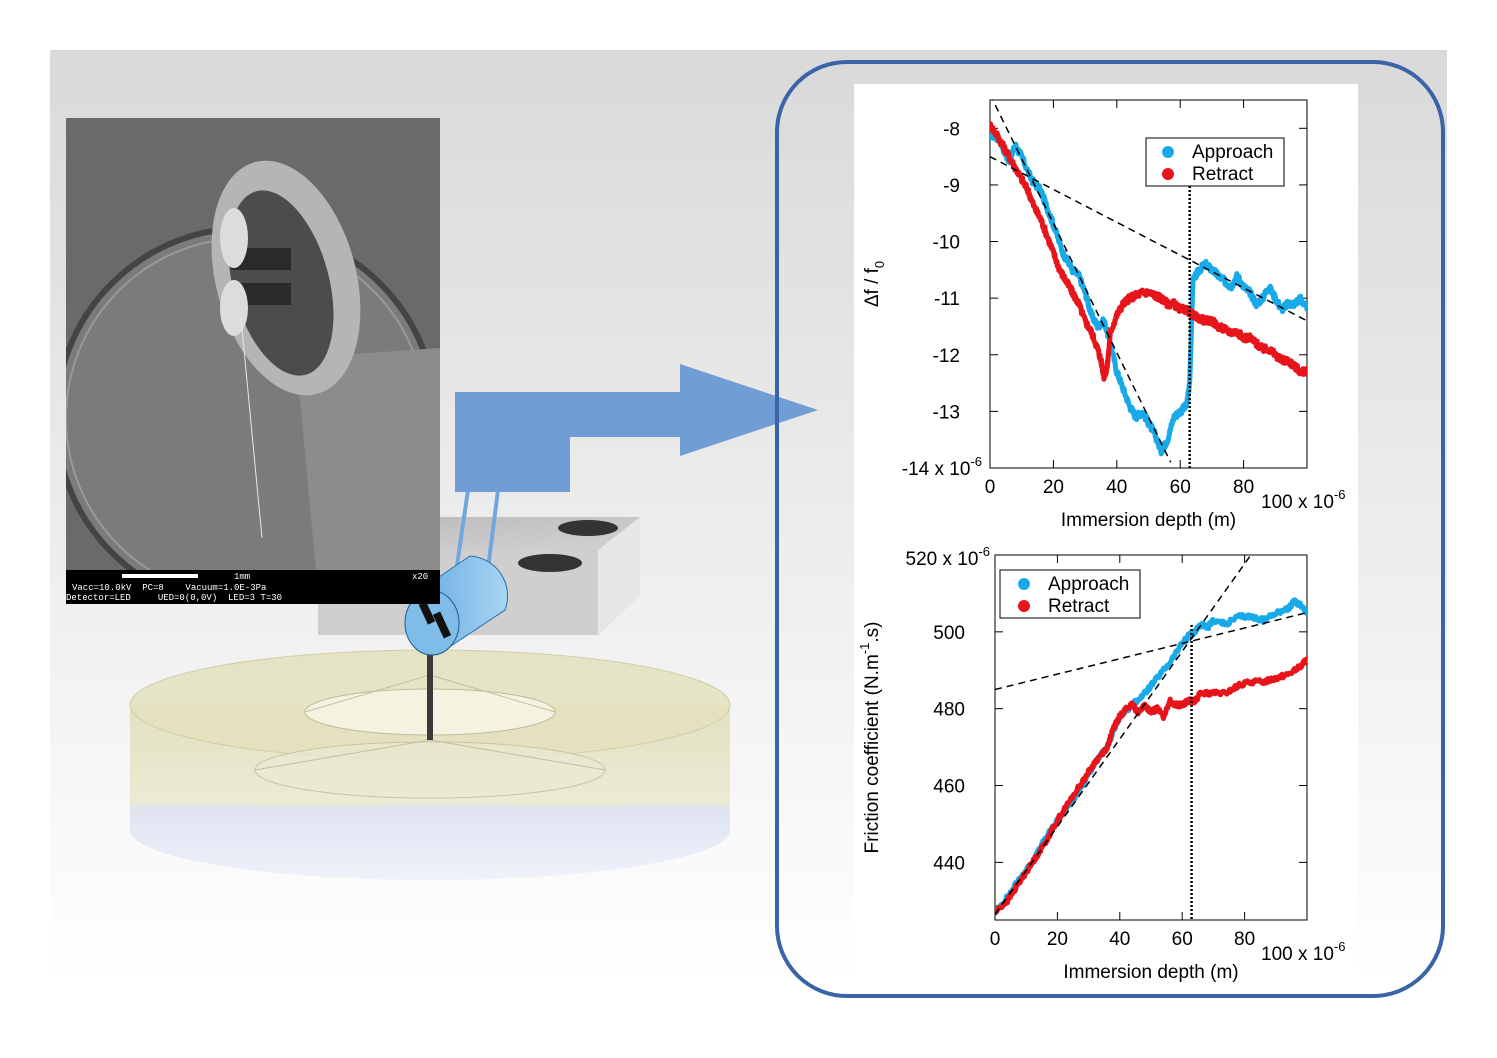 Image resolution: width=1497 pixels, height=1058 pixels. Describe the element at coordinates (946, 412) in the screenshot. I see `y-tick-label: -13` at that location.